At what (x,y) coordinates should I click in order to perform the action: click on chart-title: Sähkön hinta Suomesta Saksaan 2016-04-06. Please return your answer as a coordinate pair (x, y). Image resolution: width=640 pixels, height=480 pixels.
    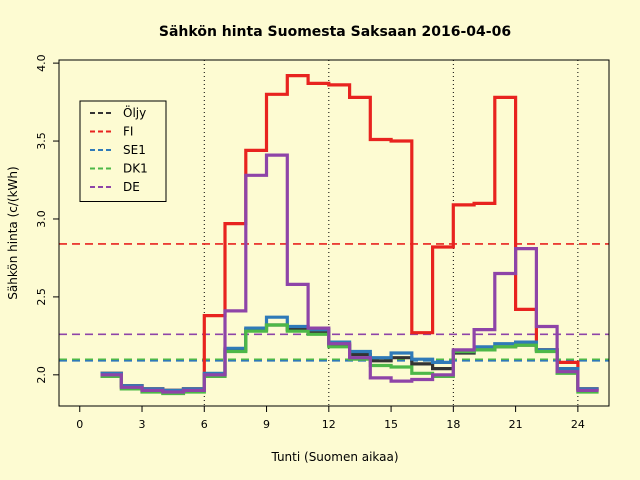
    Looking at the image, I should click on (335, 32).